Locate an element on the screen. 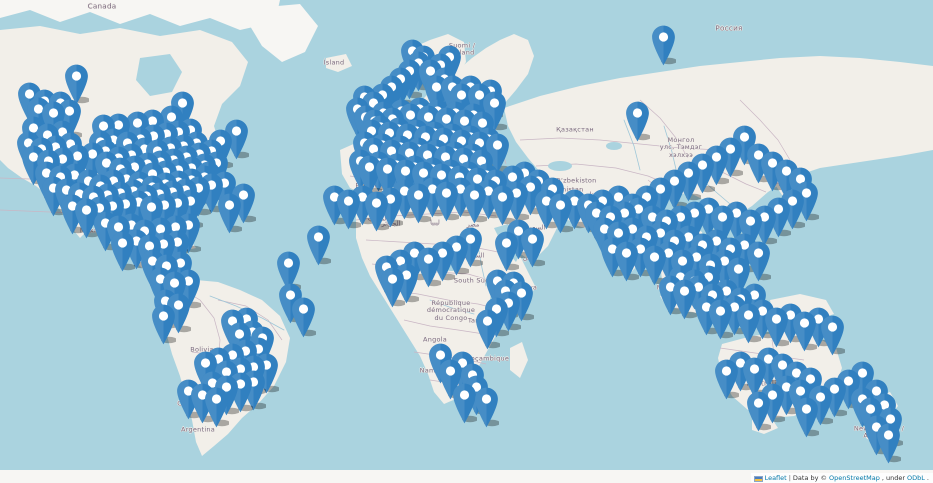  africa-landmass is located at coordinates (446, 300).